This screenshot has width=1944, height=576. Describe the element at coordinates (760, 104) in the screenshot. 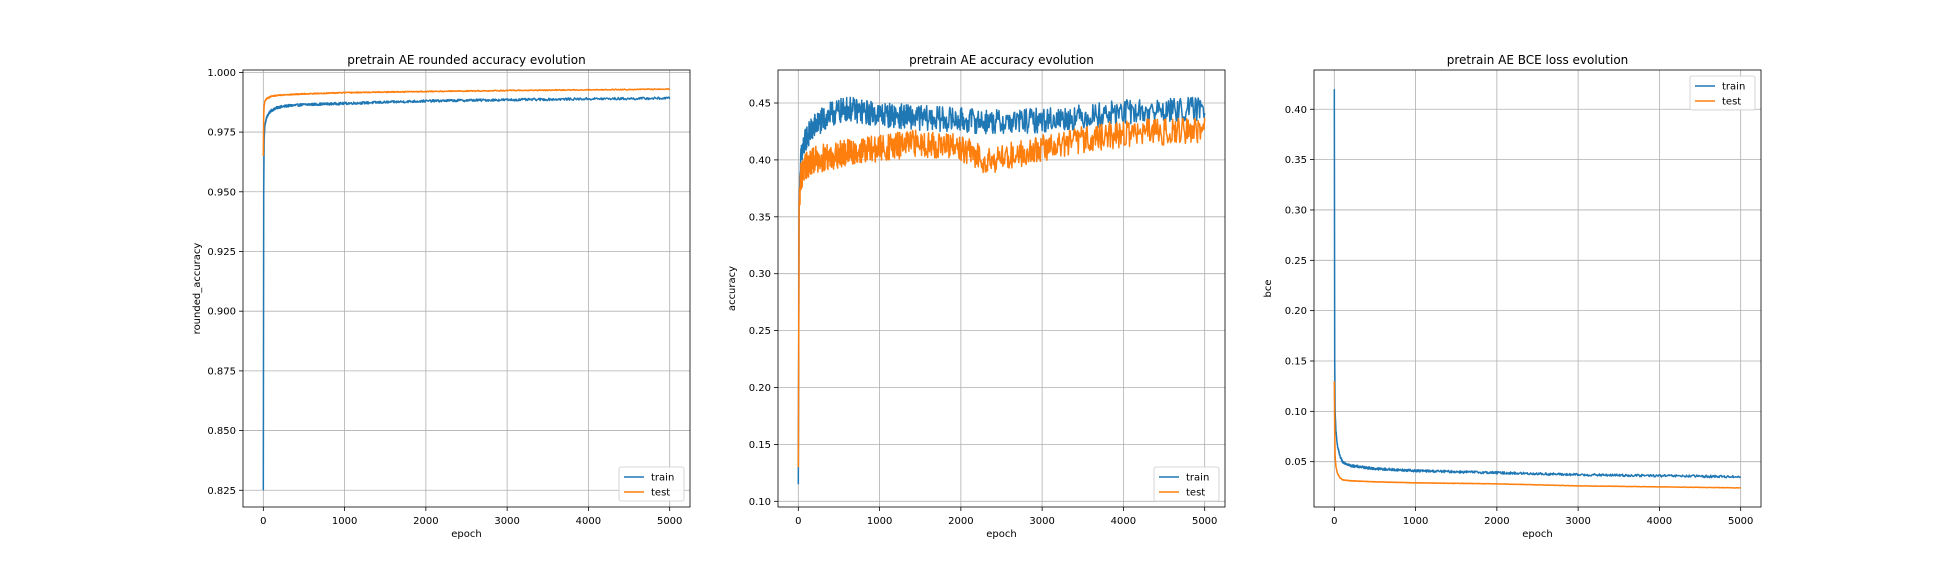

I see `y-tick-label: 0.45` at that location.